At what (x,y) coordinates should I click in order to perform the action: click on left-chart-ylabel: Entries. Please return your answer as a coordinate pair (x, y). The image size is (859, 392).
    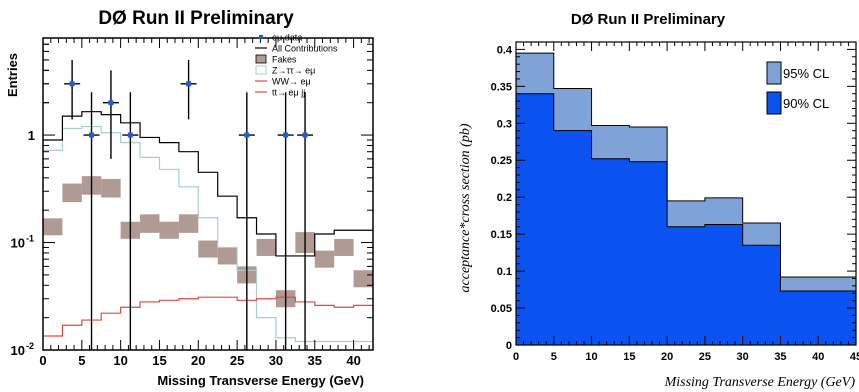
    Looking at the image, I should click on (12, 75).